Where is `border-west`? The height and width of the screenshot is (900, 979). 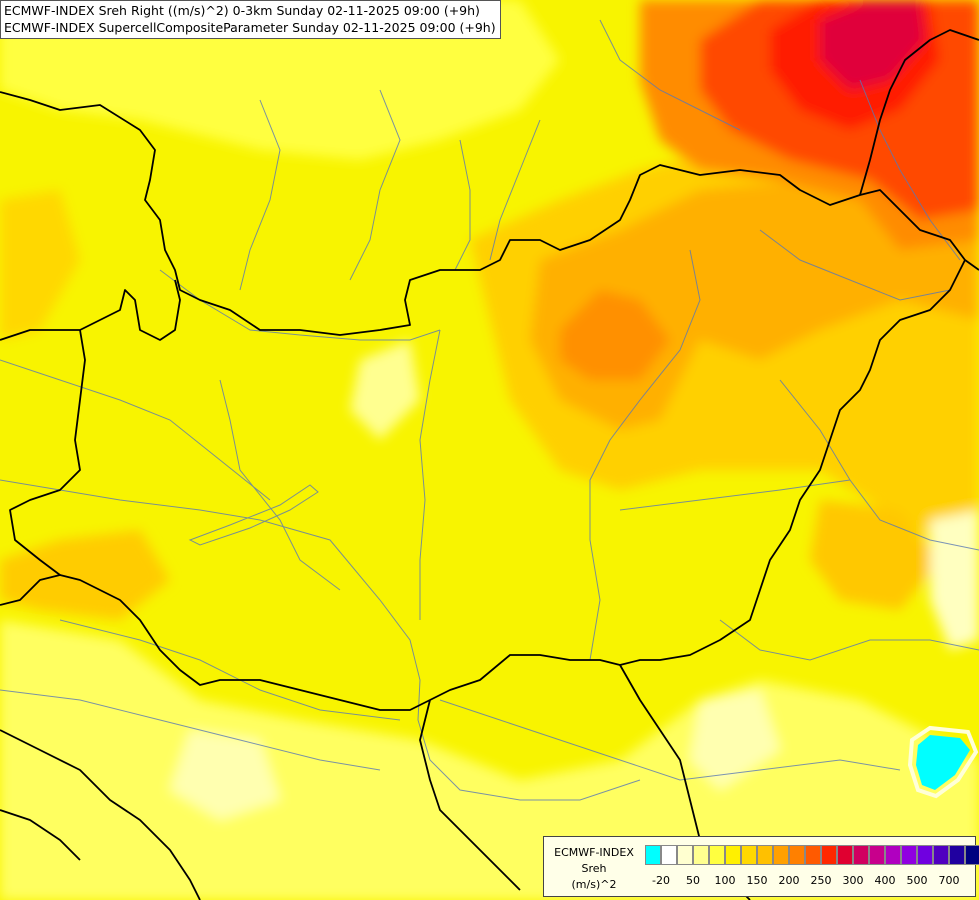 border-west is located at coordinates (90, 310).